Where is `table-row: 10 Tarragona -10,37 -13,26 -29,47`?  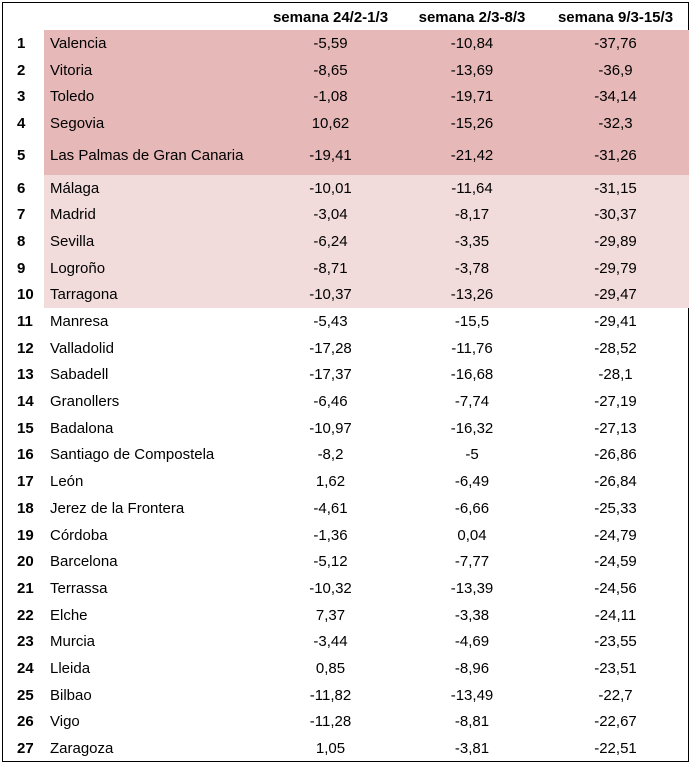 table-row: 10 Tarragona -10,37 -13,26 -29,47 is located at coordinates (346, 295).